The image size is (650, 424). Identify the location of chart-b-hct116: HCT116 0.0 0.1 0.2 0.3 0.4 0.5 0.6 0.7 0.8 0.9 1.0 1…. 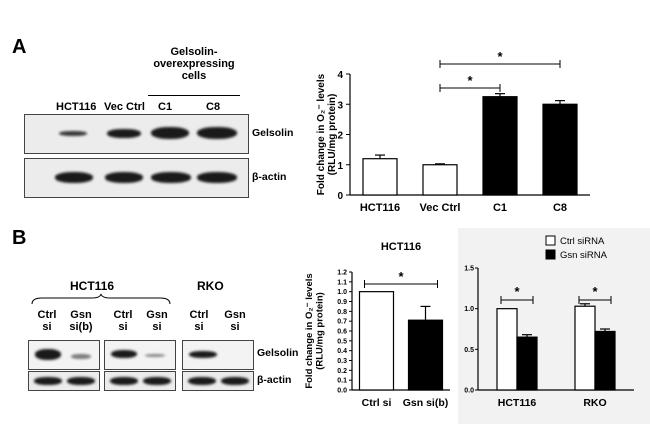
(377, 325).